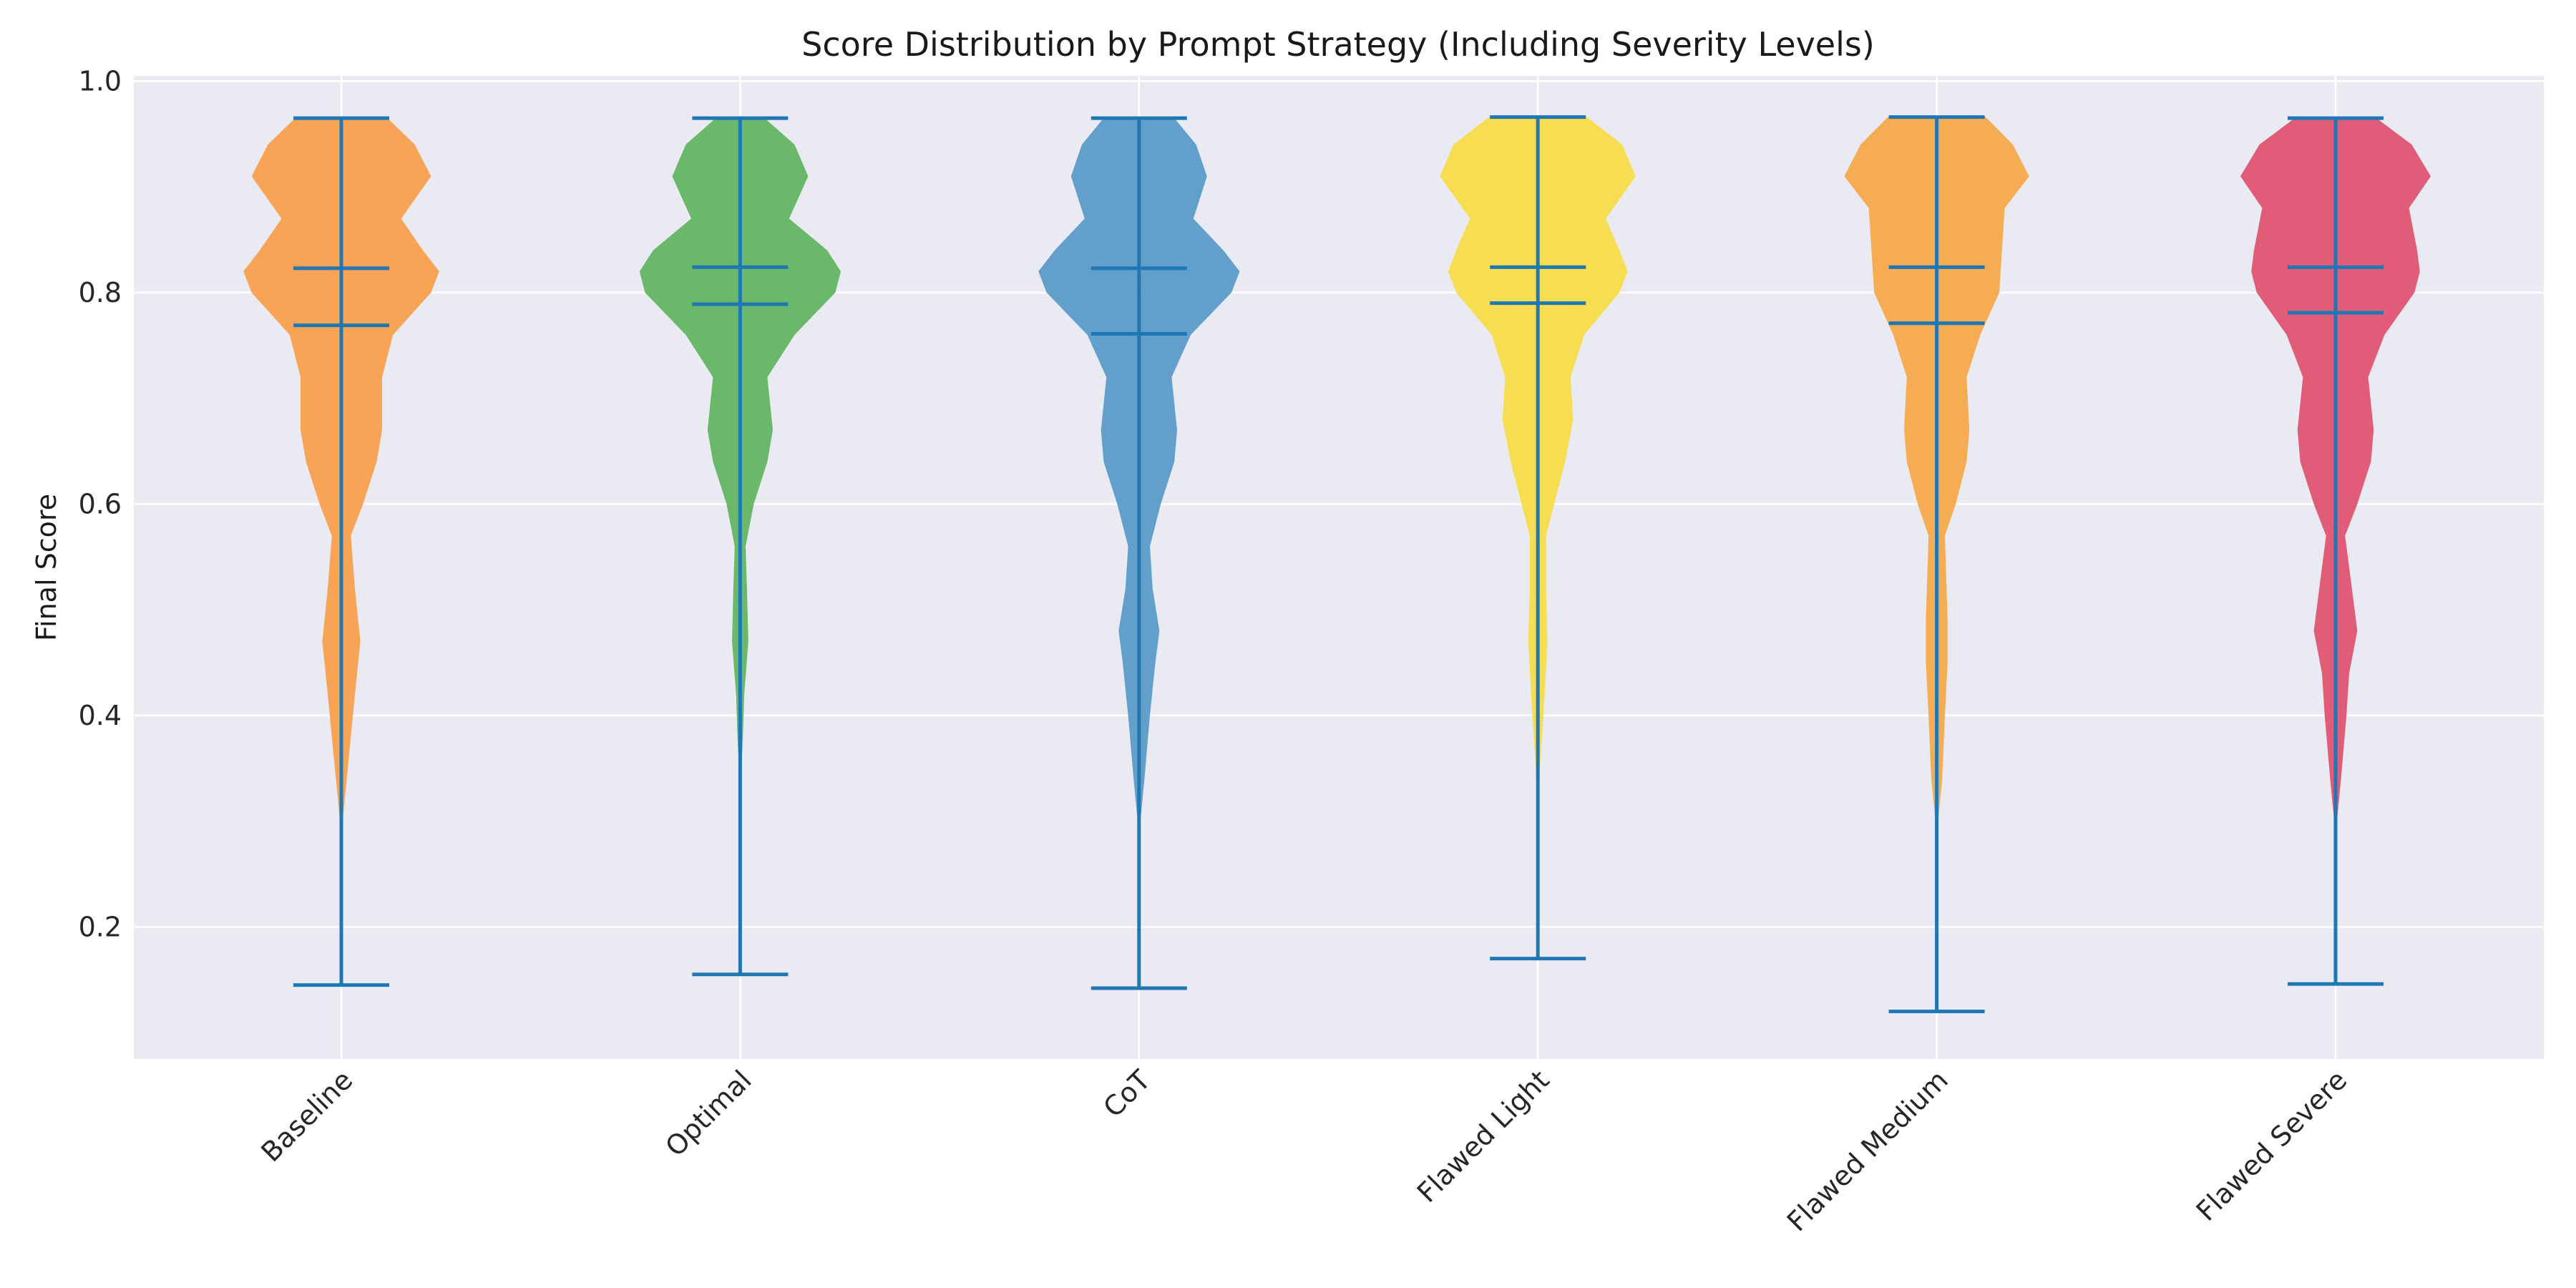 Image resolution: width=2576 pixels, height=1288 pixels. I want to click on y-tick-label: 0.4, so click(100, 715).